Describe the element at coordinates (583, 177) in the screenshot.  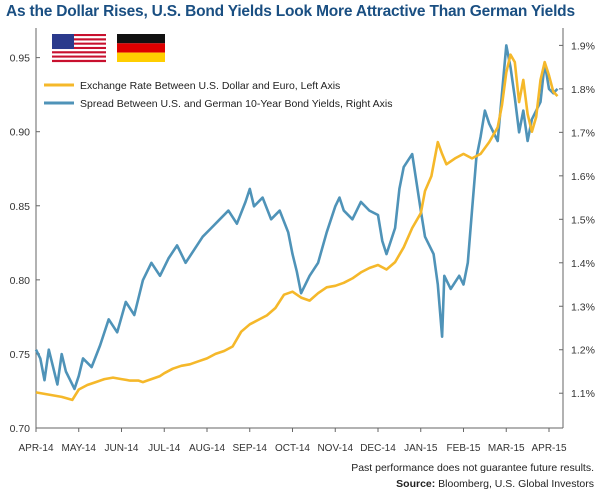
I see `y-right-tick-label: 1.6%` at that location.